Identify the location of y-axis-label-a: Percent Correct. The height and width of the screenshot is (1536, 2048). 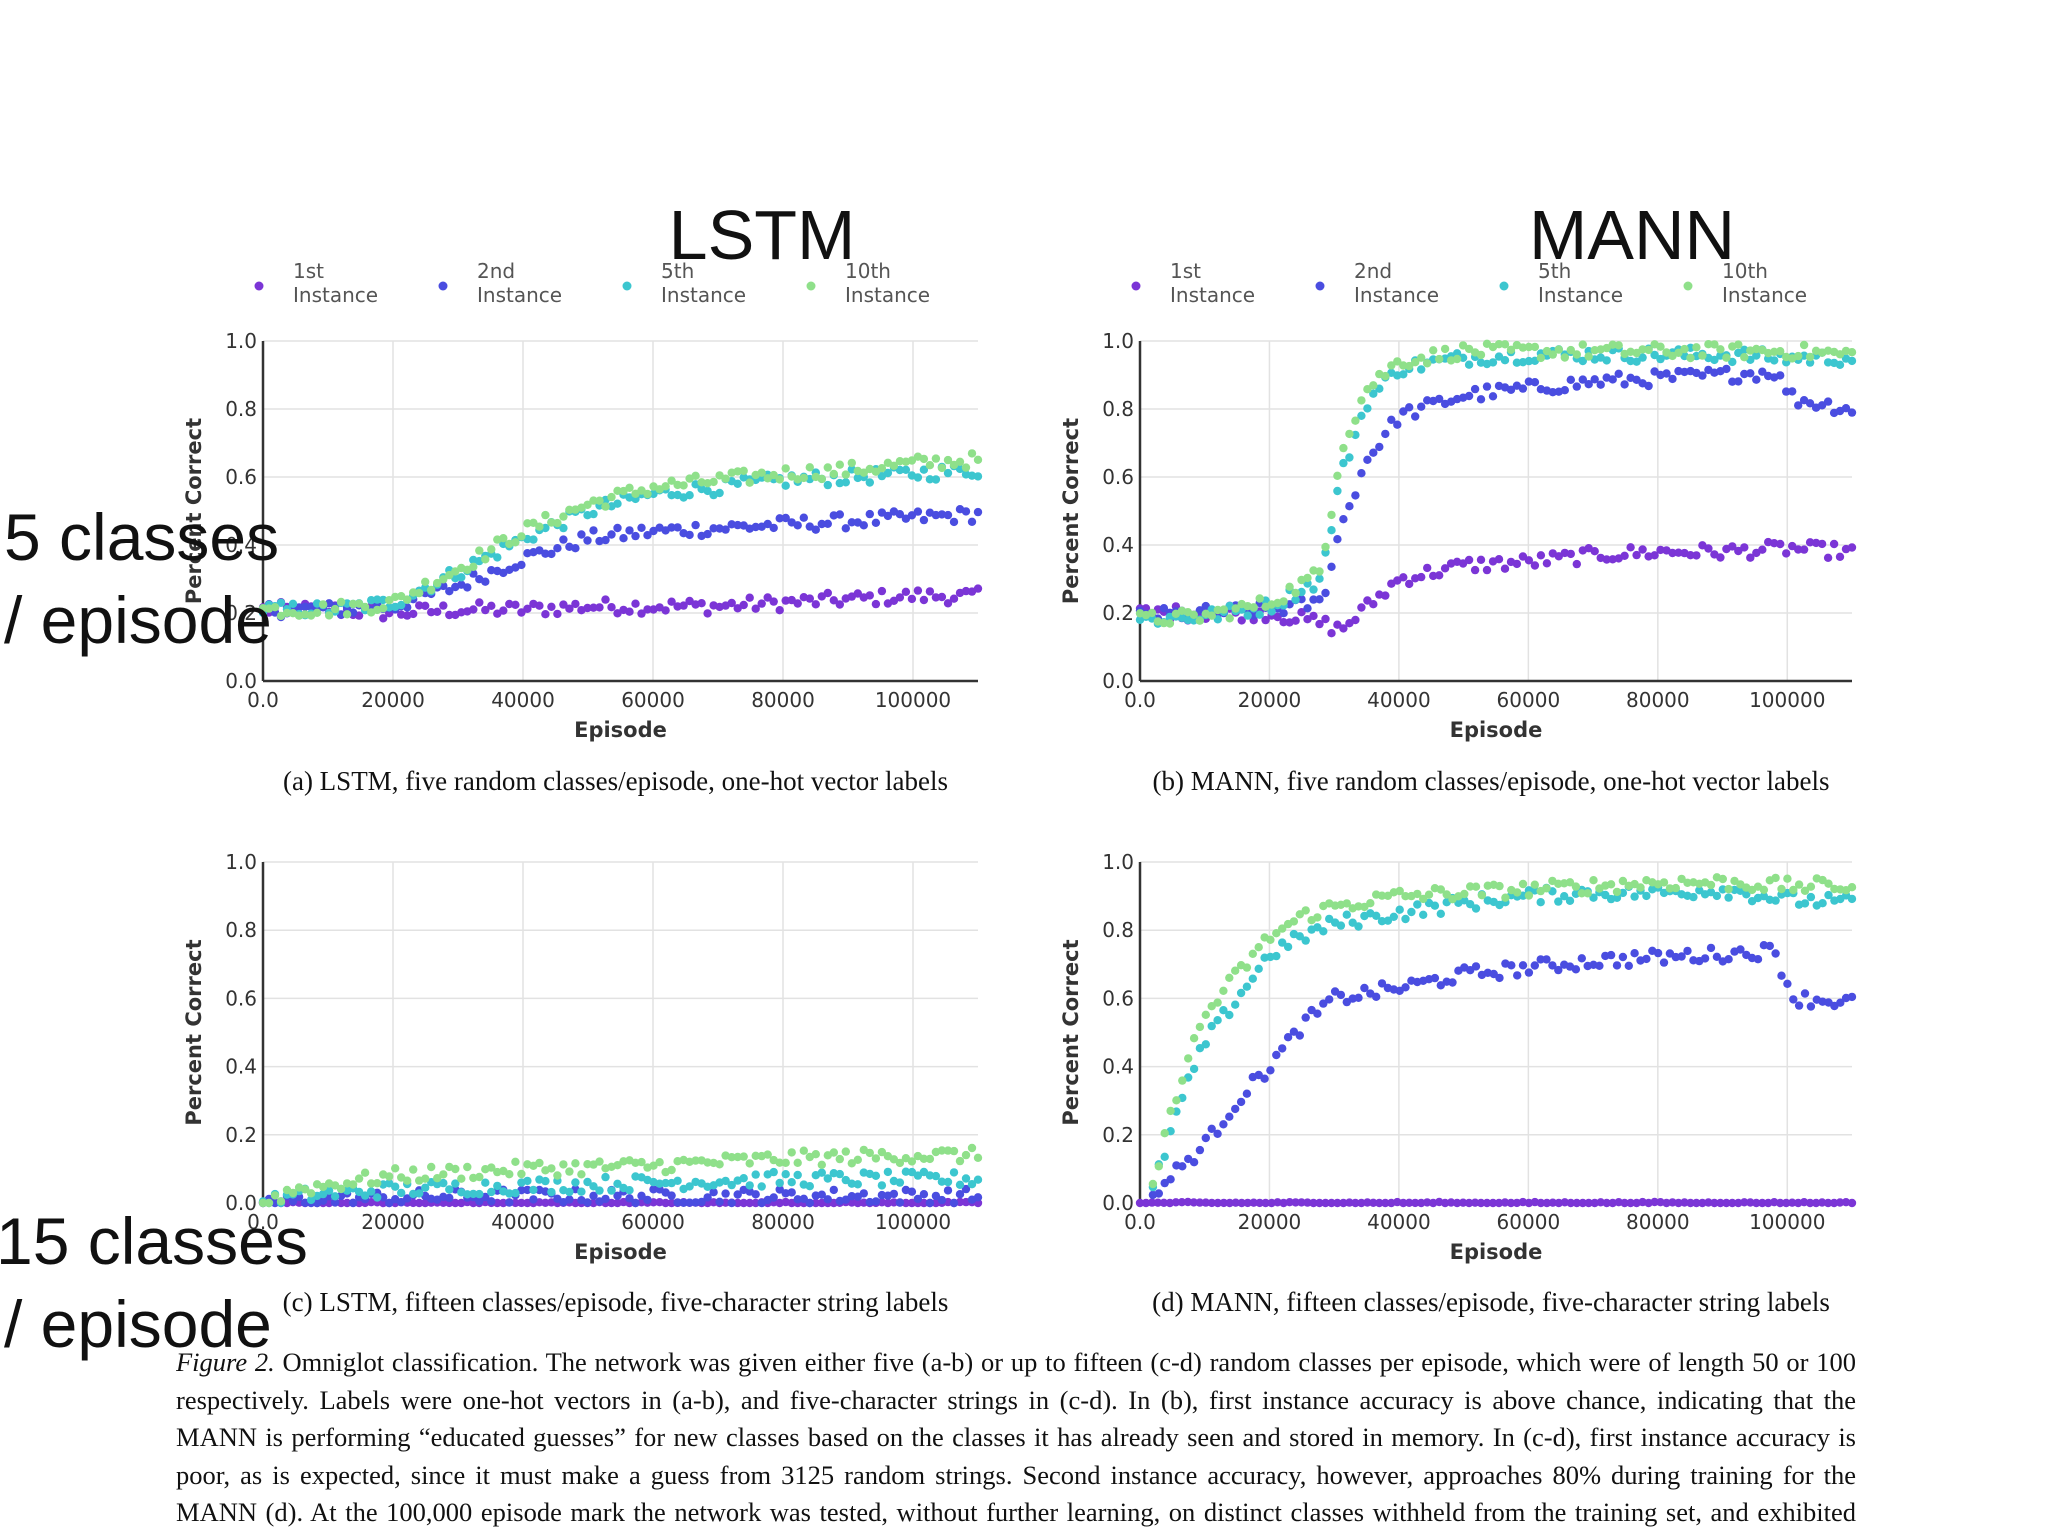
(194, 511).